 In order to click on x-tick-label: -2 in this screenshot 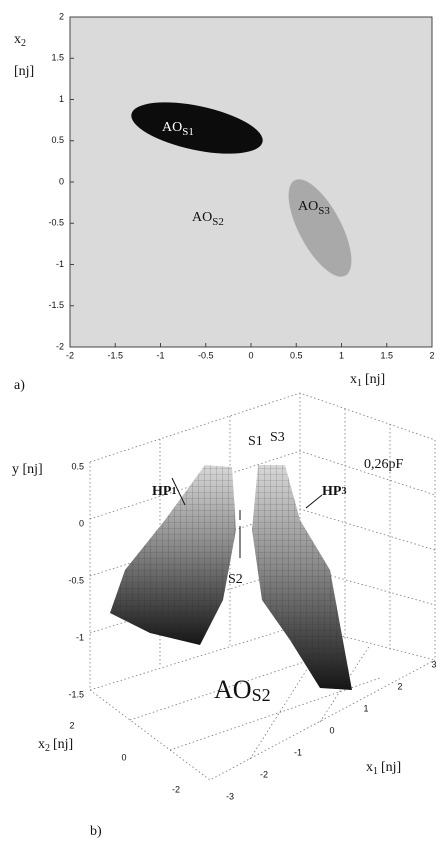, I will do `click(70, 355)`.